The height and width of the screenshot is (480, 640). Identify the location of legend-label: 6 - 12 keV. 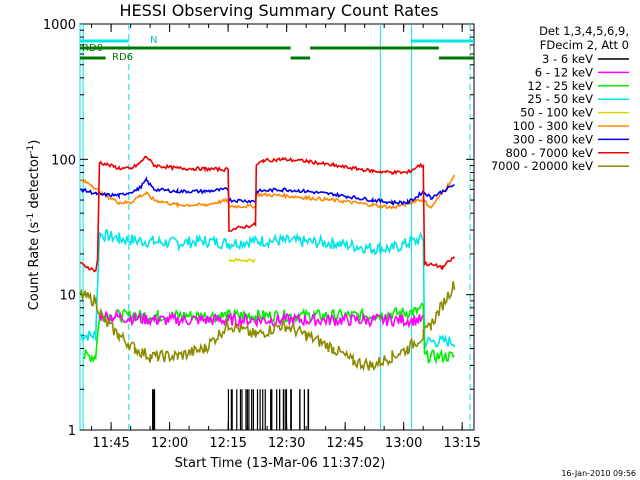
(564, 72).